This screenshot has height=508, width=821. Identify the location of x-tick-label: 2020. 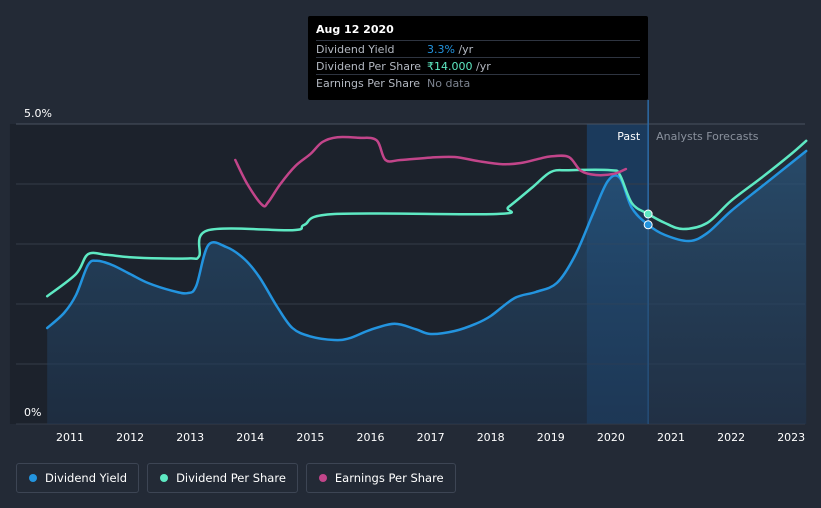
(611, 437).